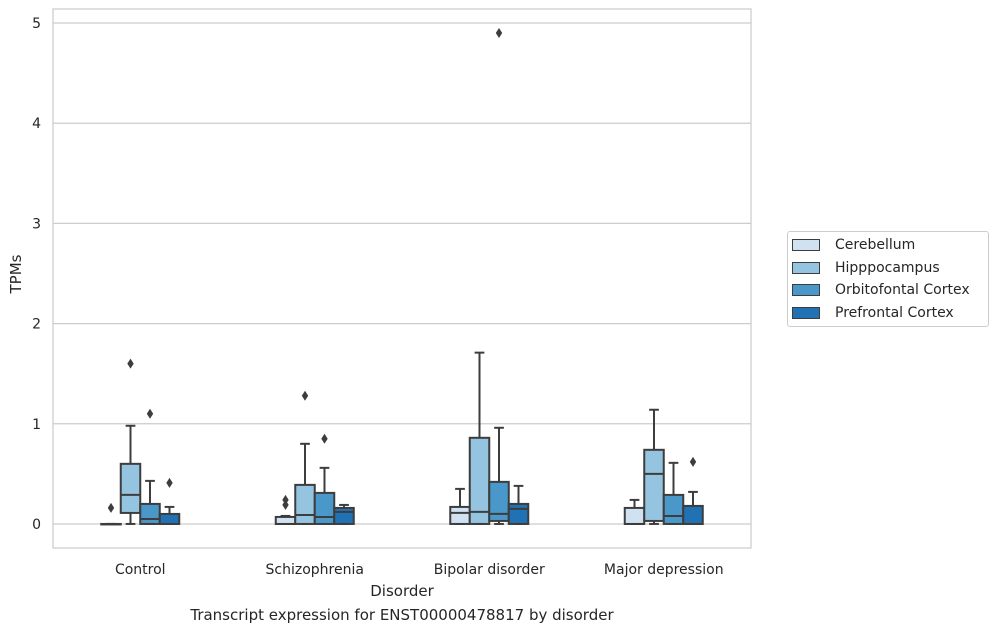  I want to click on legend-label: Hipppocampus, so click(887, 267).